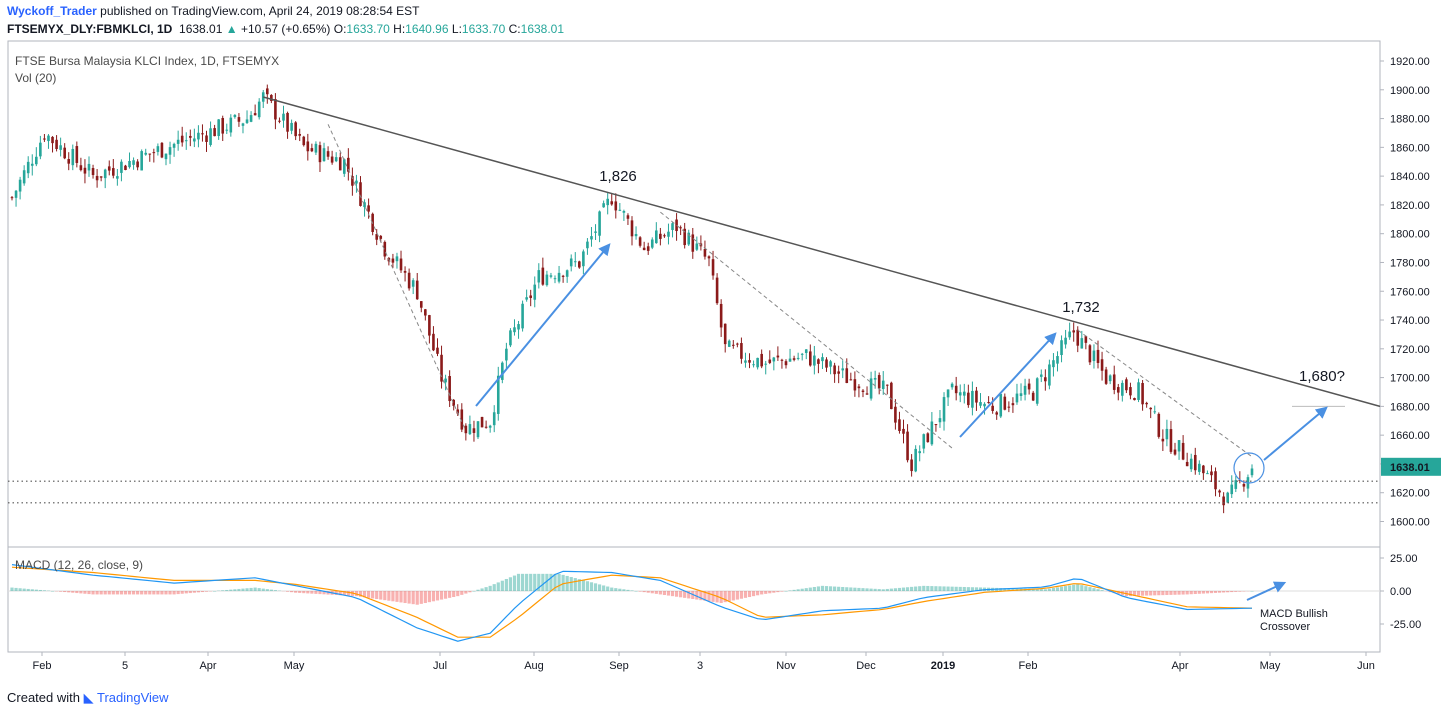 The image size is (1444, 715). Describe the element at coordinates (286, 29) in the screenshot. I see `price-change: +10.57 (+0.65%)` at that location.